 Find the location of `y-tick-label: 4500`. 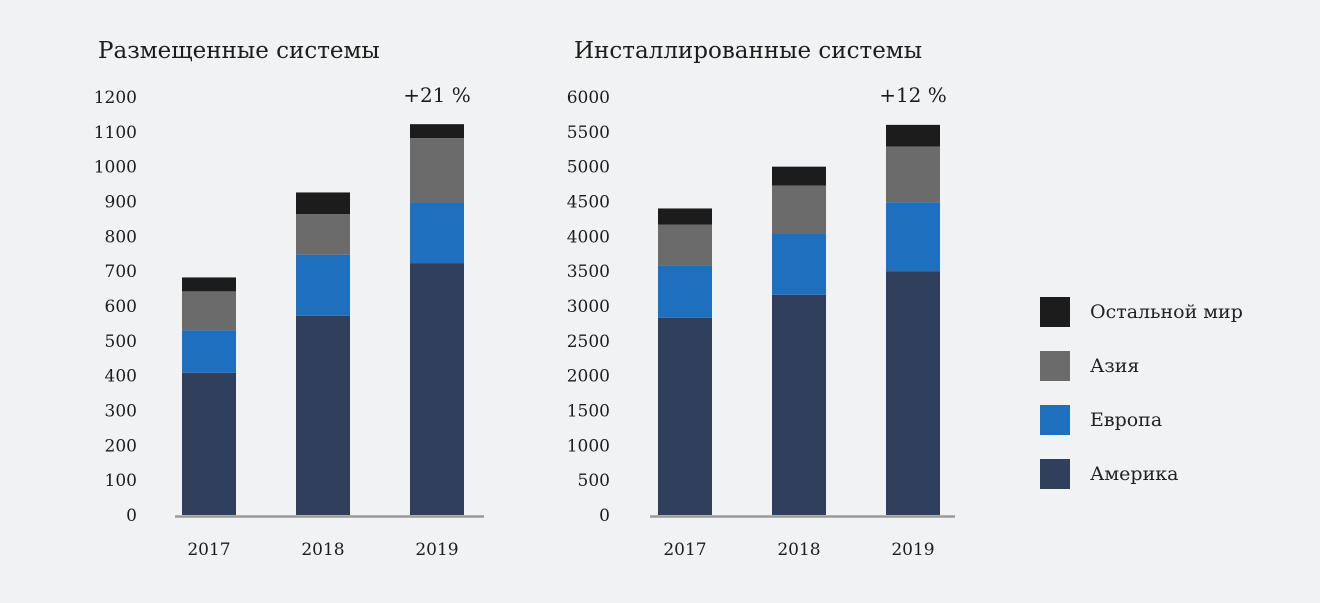

y-tick-label: 4500 is located at coordinates (588, 203).